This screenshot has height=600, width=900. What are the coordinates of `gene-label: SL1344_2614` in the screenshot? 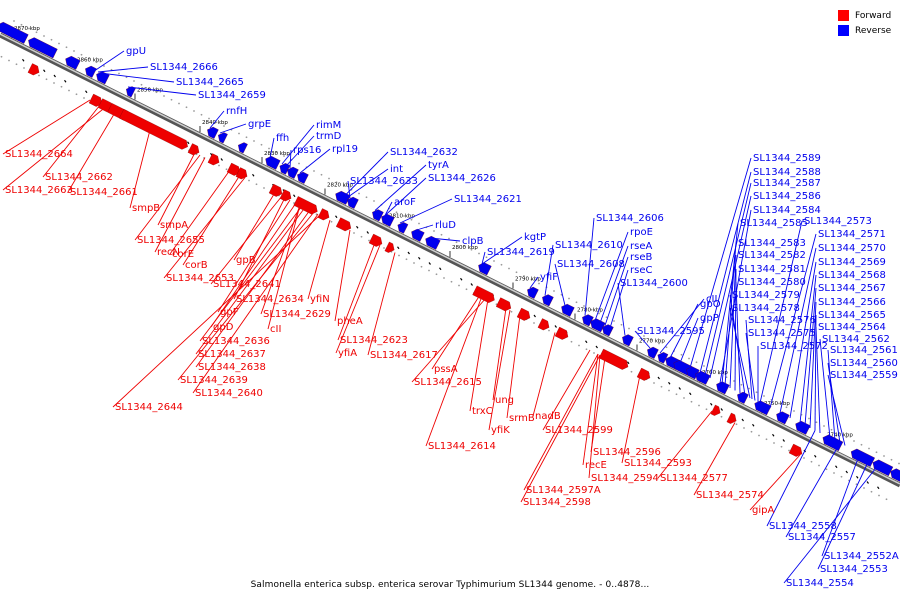 It's located at (462, 446).